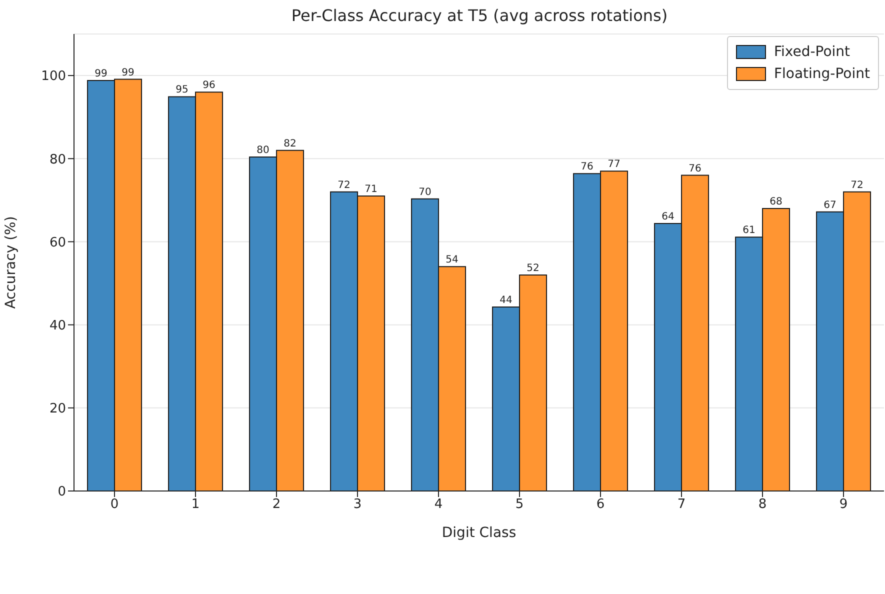 This screenshot has height=594, width=885. What do you see at coordinates (479, 533) in the screenshot?
I see `x-axis-title: Digit Class` at bounding box center [479, 533].